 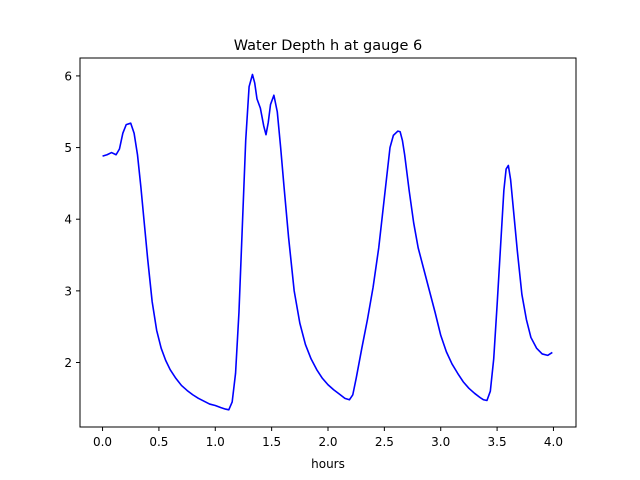 What do you see at coordinates (68, 291) in the screenshot?
I see `y-tick-label: 3` at bounding box center [68, 291].